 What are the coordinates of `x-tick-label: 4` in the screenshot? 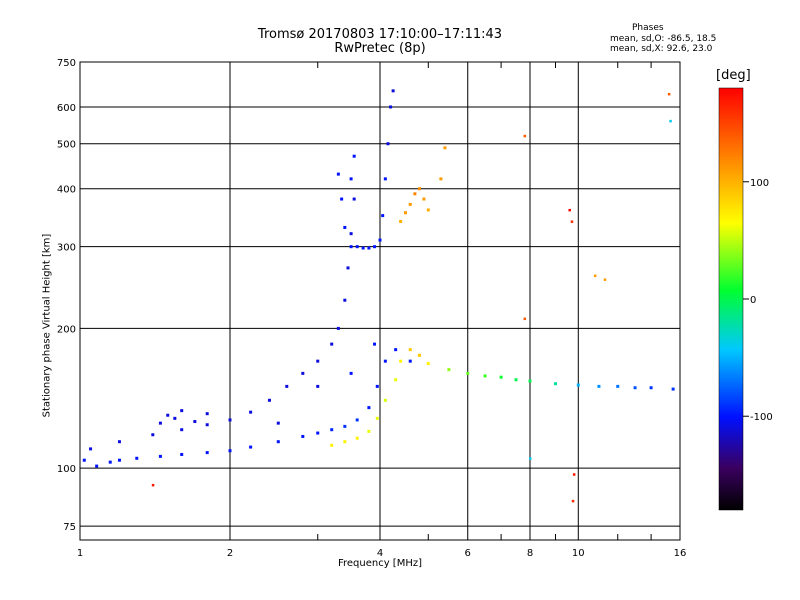 It's located at (380, 553).